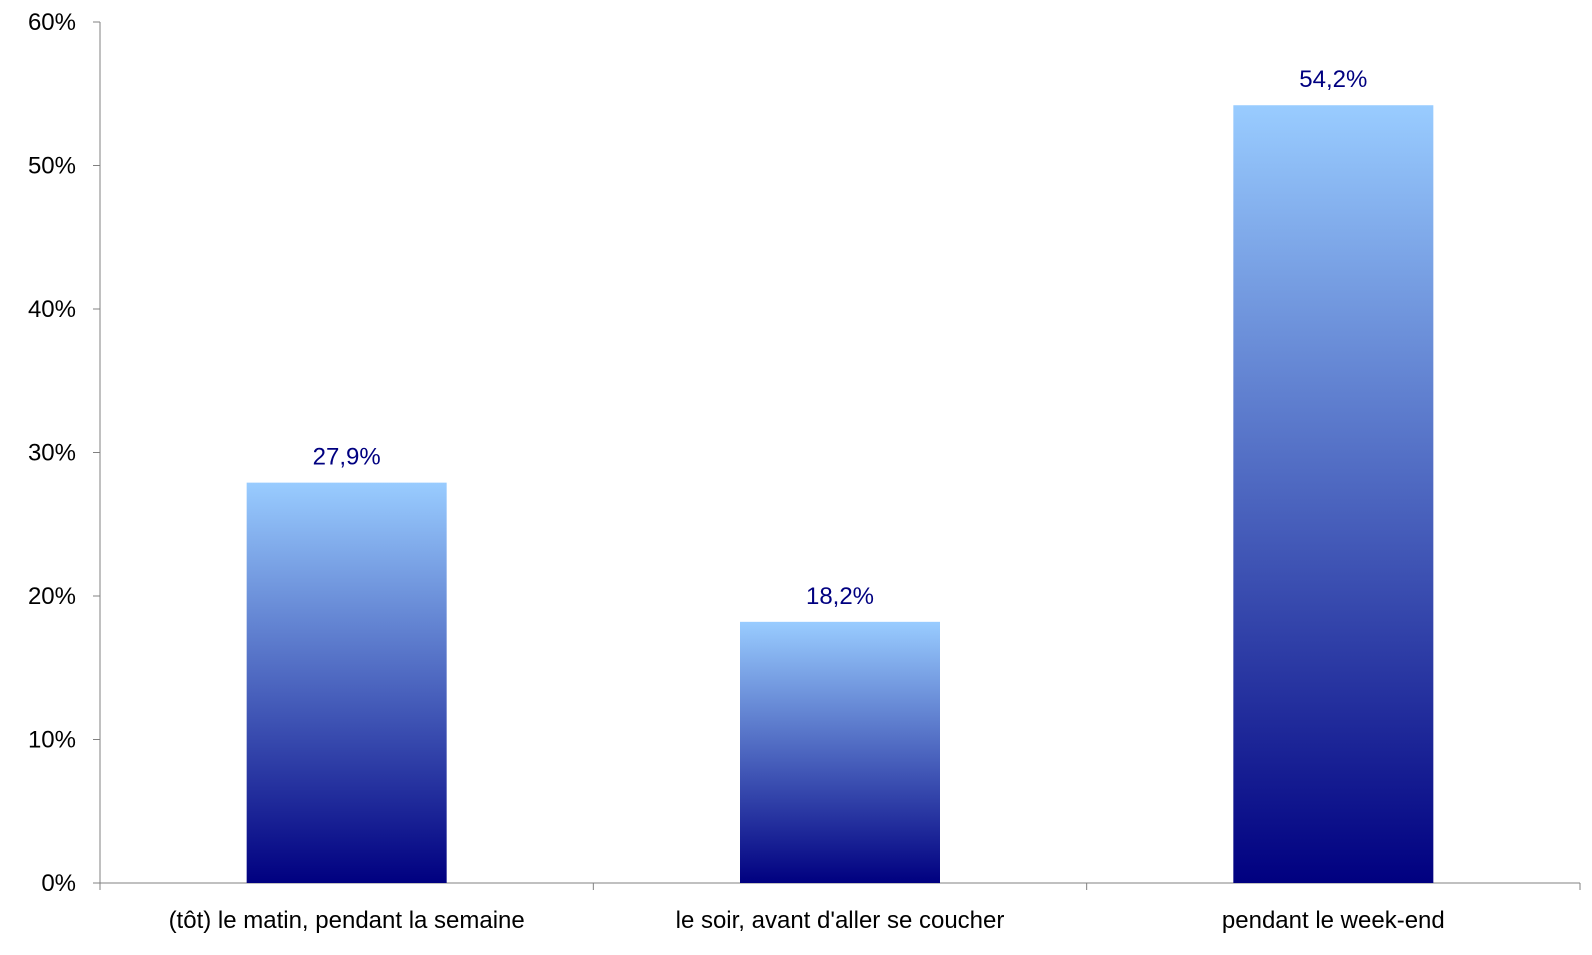 The height and width of the screenshot is (955, 1592). I want to click on x-category-label: (tôt) le matin, pendant la semaine, so click(347, 920).